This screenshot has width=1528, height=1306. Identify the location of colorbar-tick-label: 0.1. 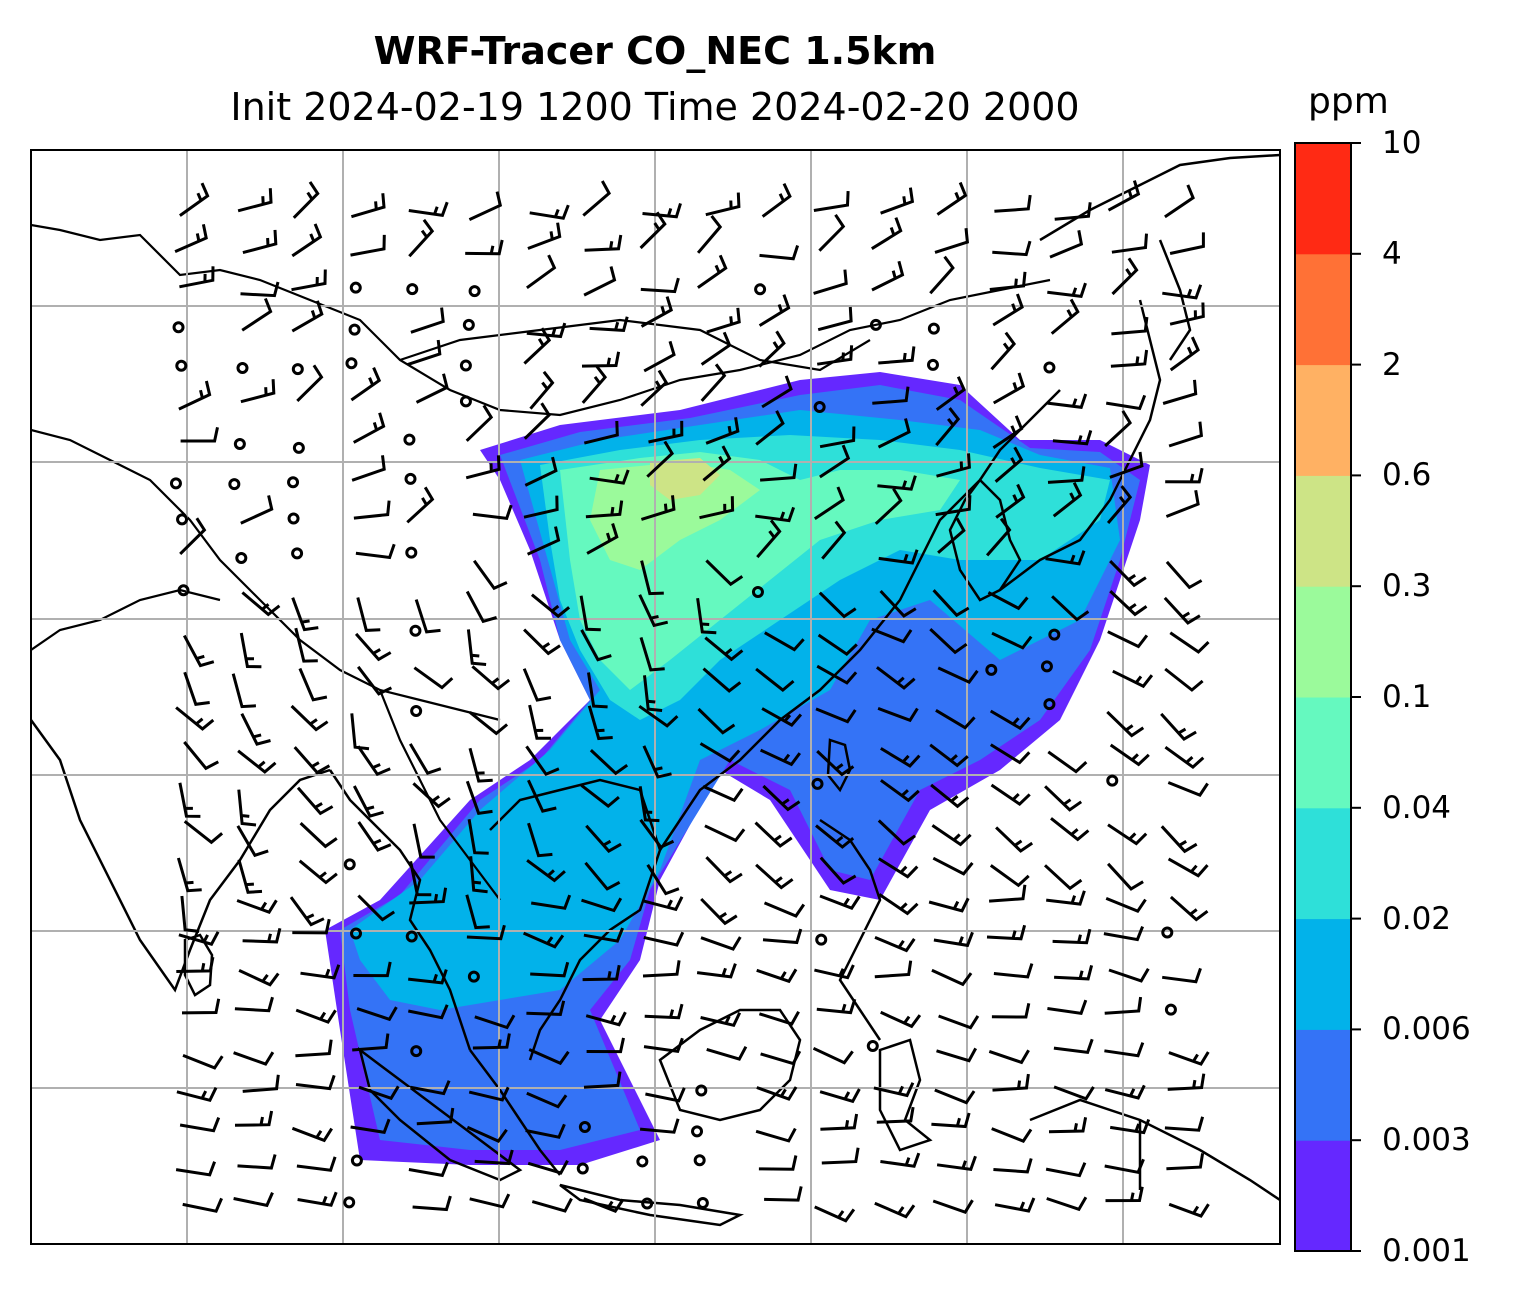
(1407, 697).